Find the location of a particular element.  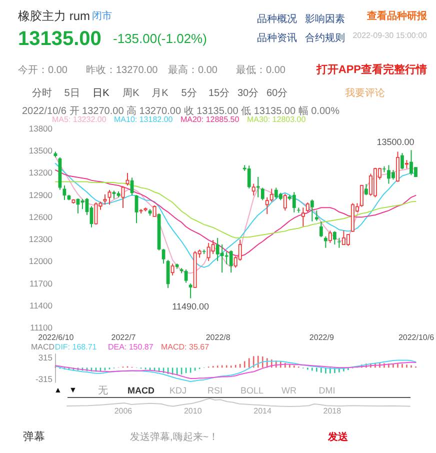

y-tick-label: 12300 is located at coordinates (40, 239).